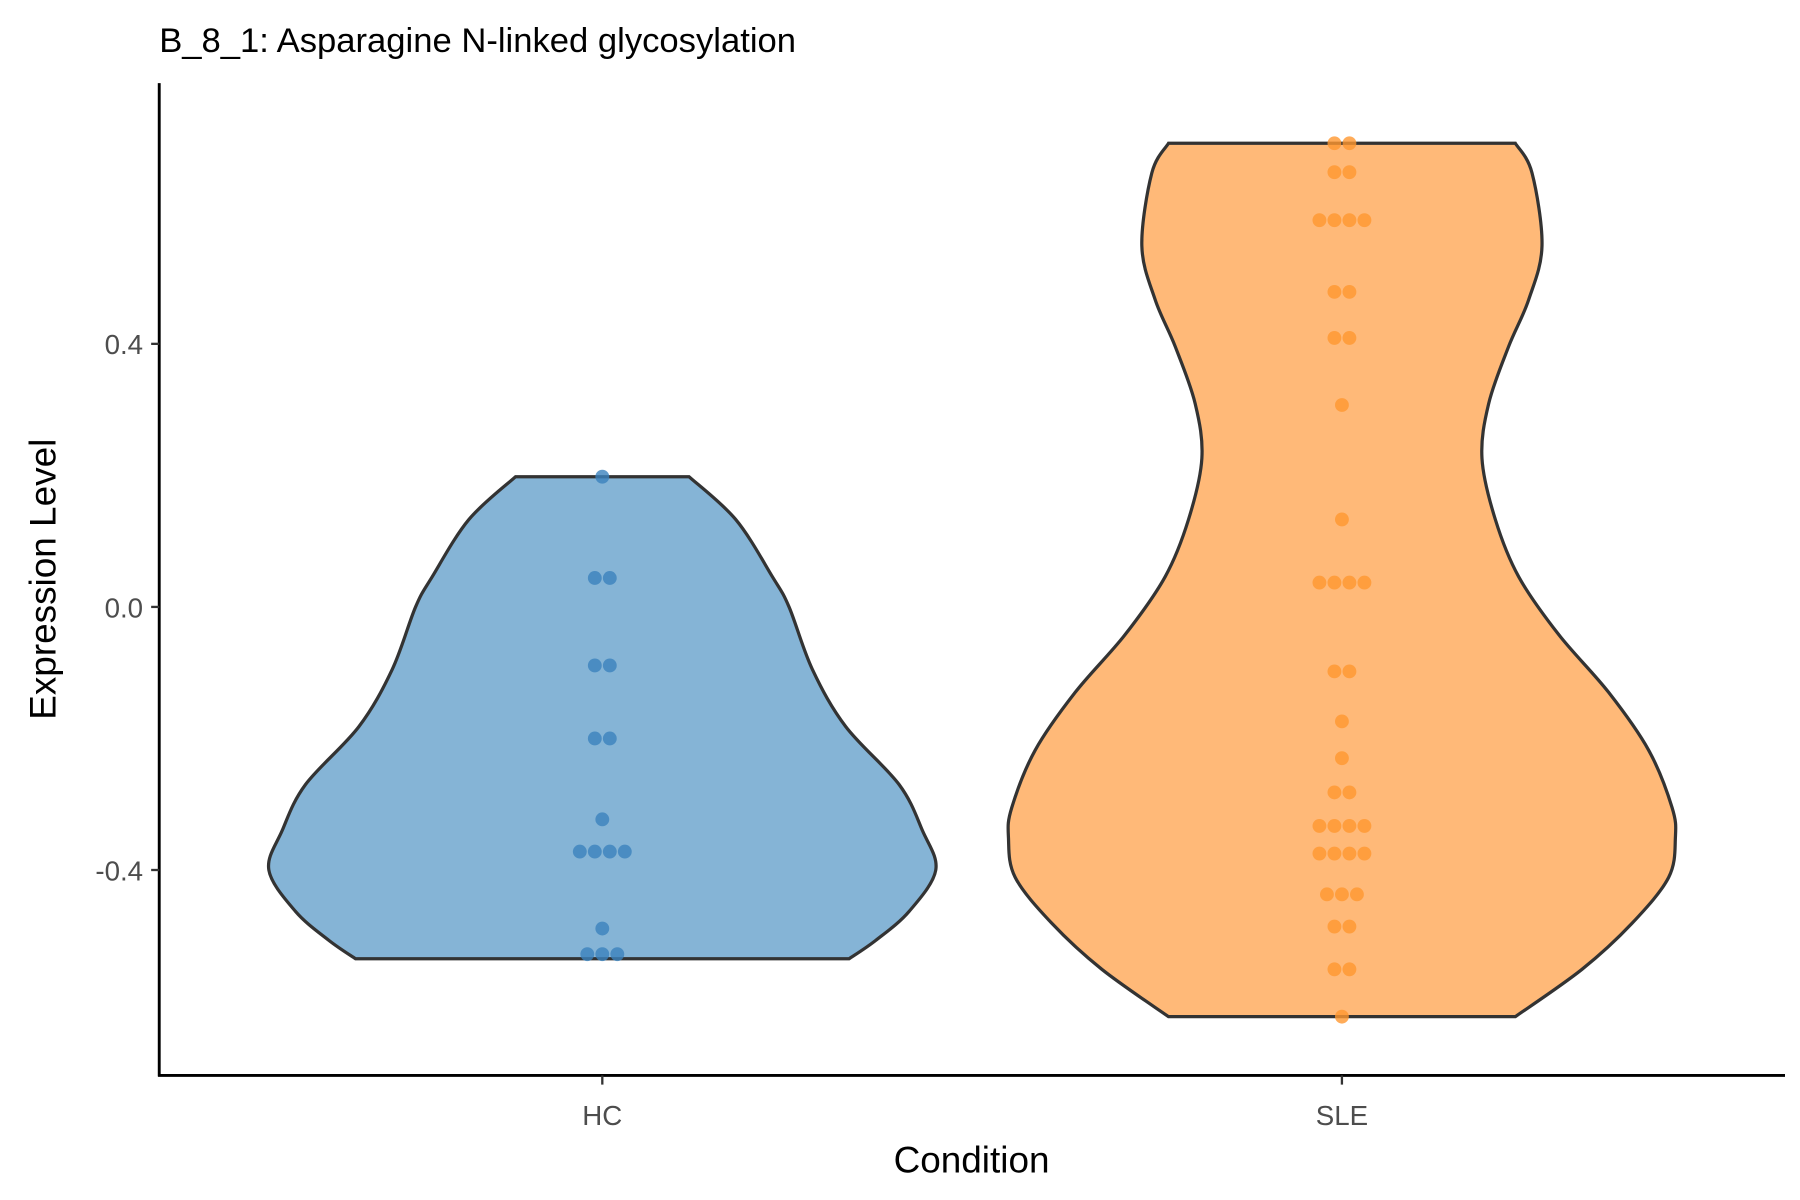 The height and width of the screenshot is (1200, 1800). I want to click on y-axis-label: Expression Level, so click(42, 579).